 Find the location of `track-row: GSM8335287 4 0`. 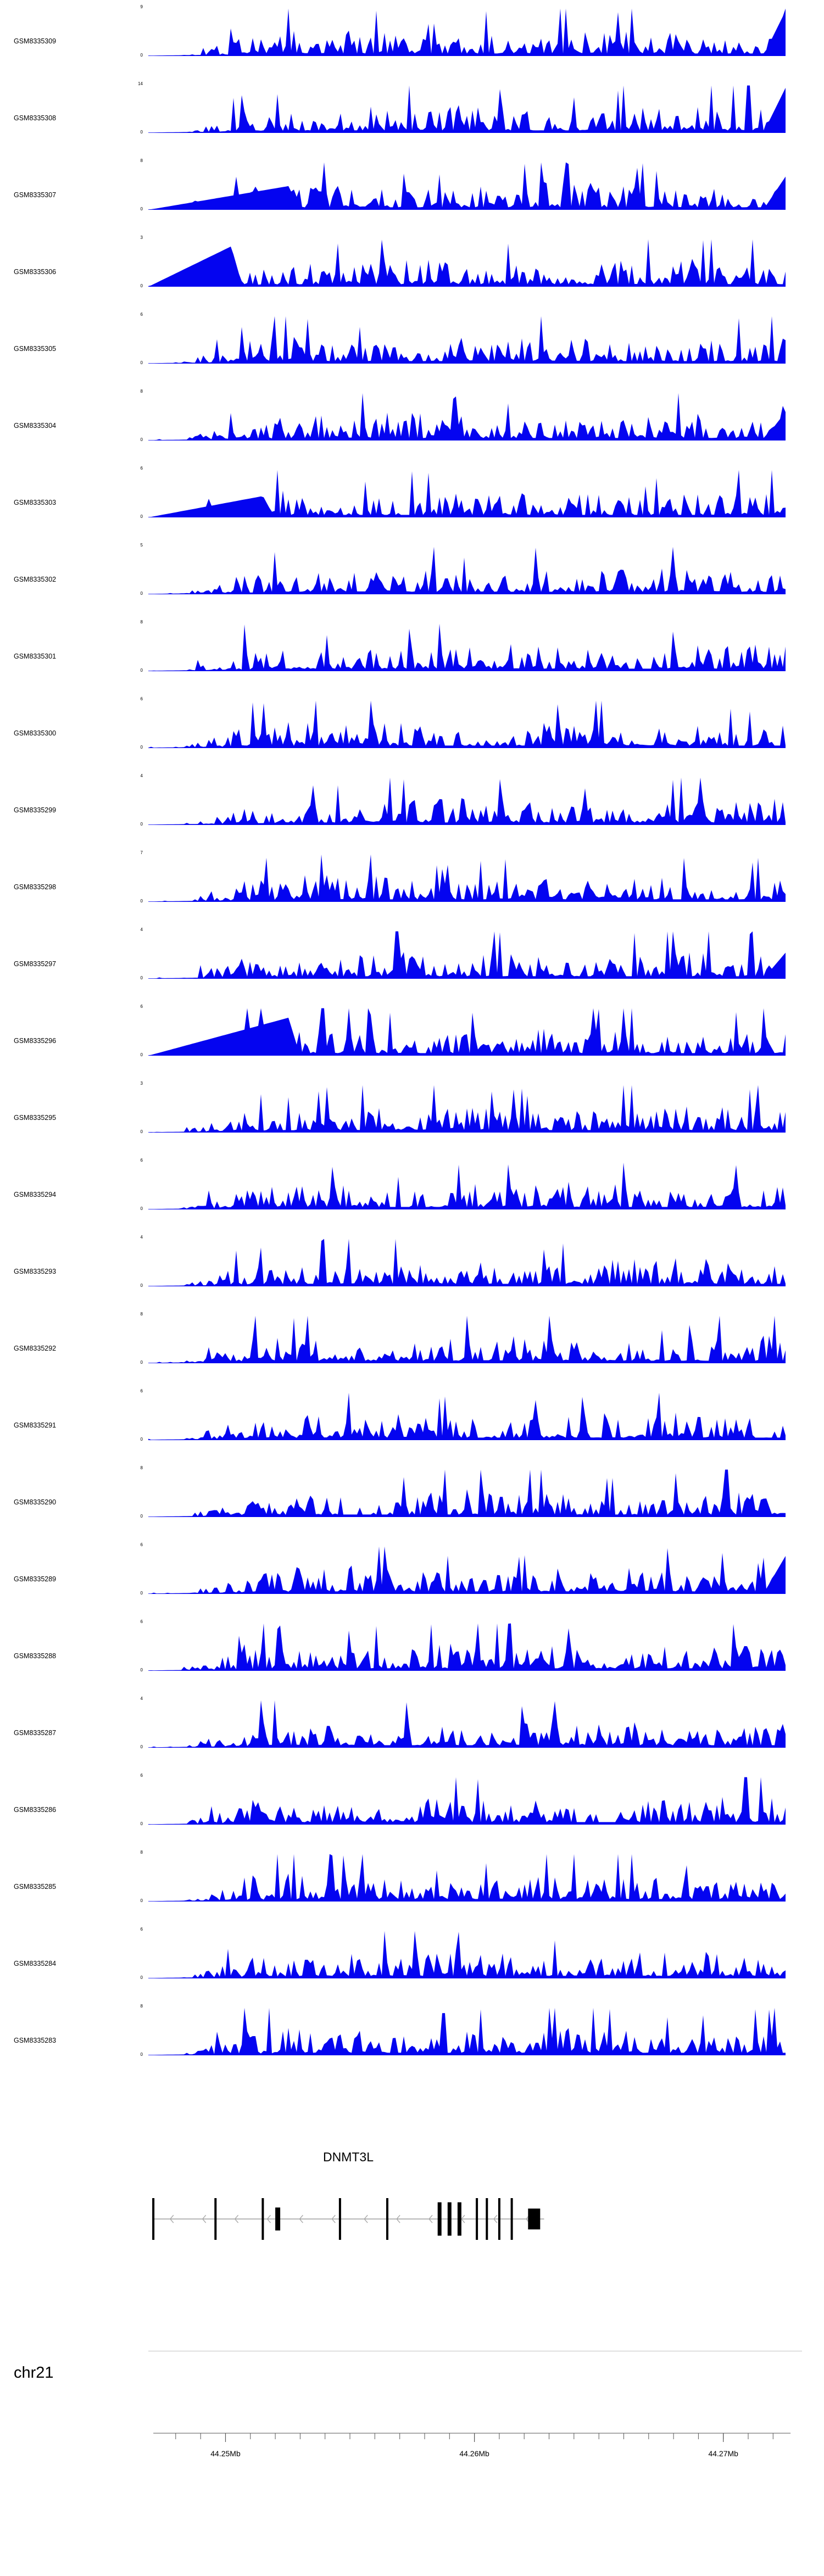

track-row: GSM8335287 4 0 is located at coordinates (412, 1711).